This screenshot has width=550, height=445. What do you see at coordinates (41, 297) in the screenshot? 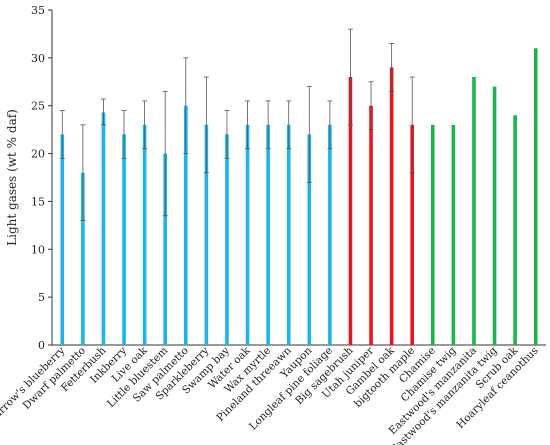
I see `y-tick-label: 5` at bounding box center [41, 297].